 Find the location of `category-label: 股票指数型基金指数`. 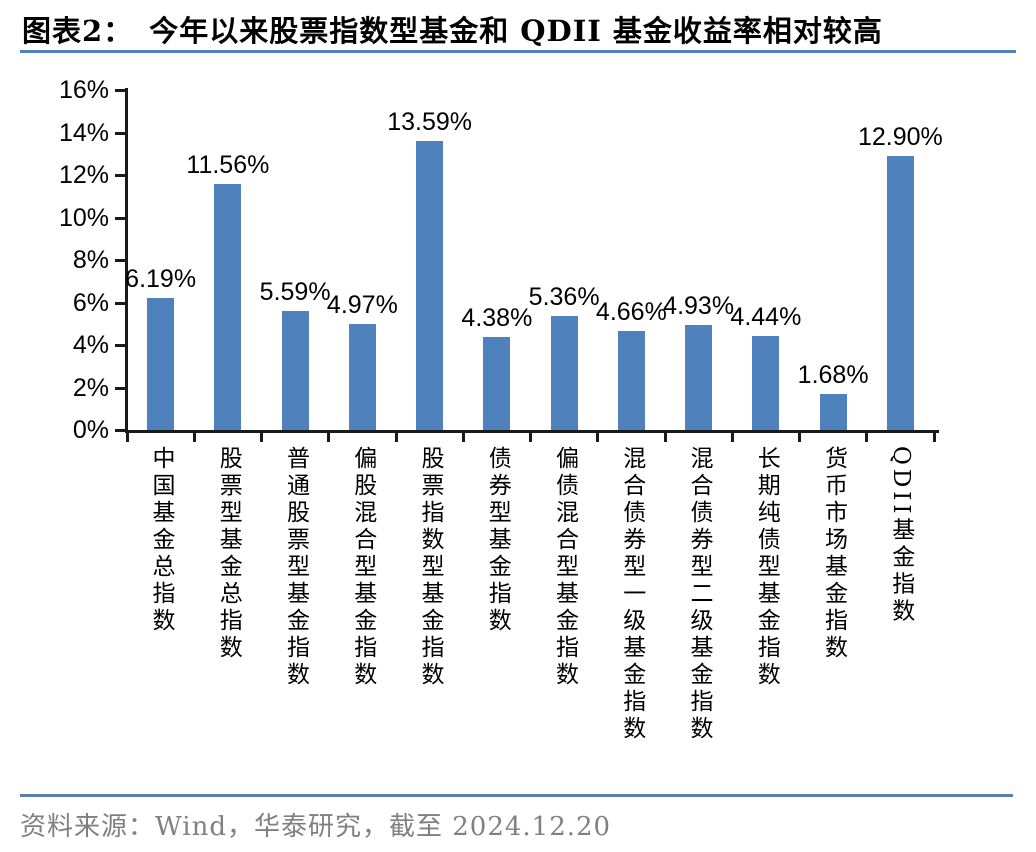

category-label: 股票指数型基金指数 is located at coordinates (430, 567).